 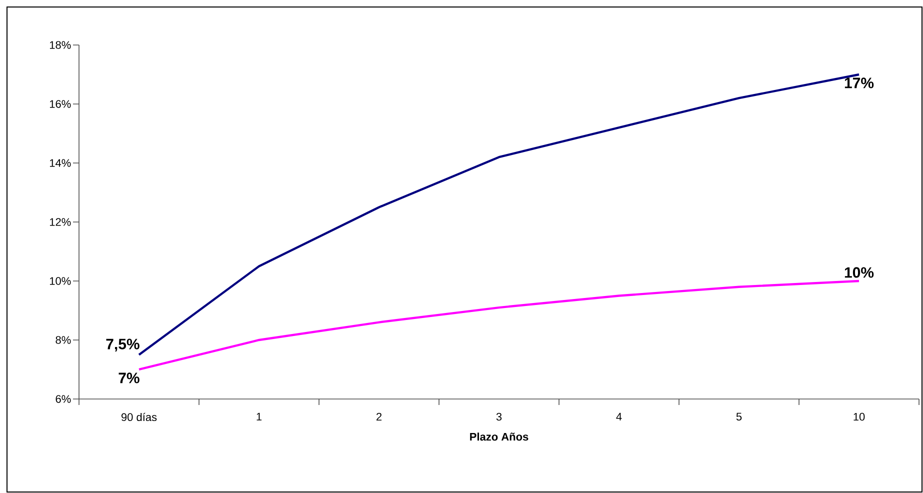 What do you see at coordinates (499, 416) in the screenshot?
I see `x-tick-label: 3` at bounding box center [499, 416].